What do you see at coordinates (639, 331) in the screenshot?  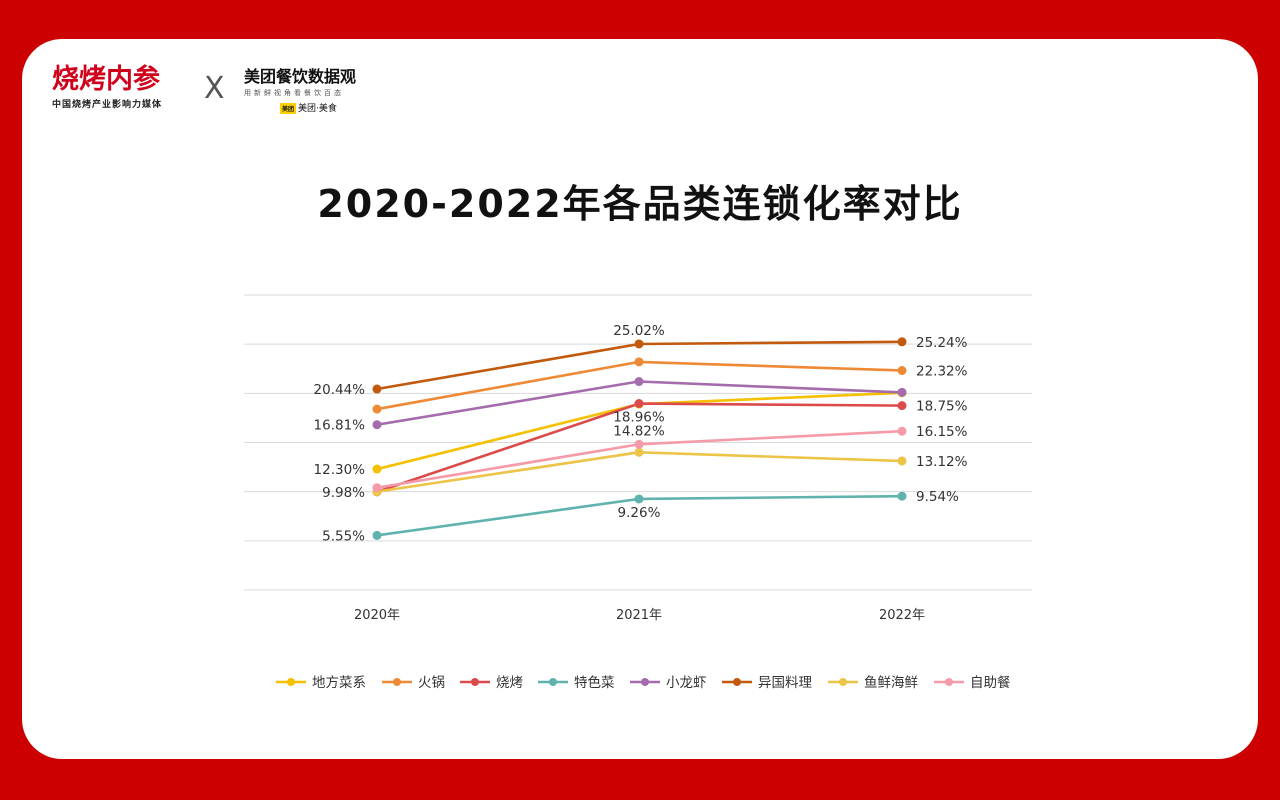 I see `data-label: 25.02%` at bounding box center [639, 331].